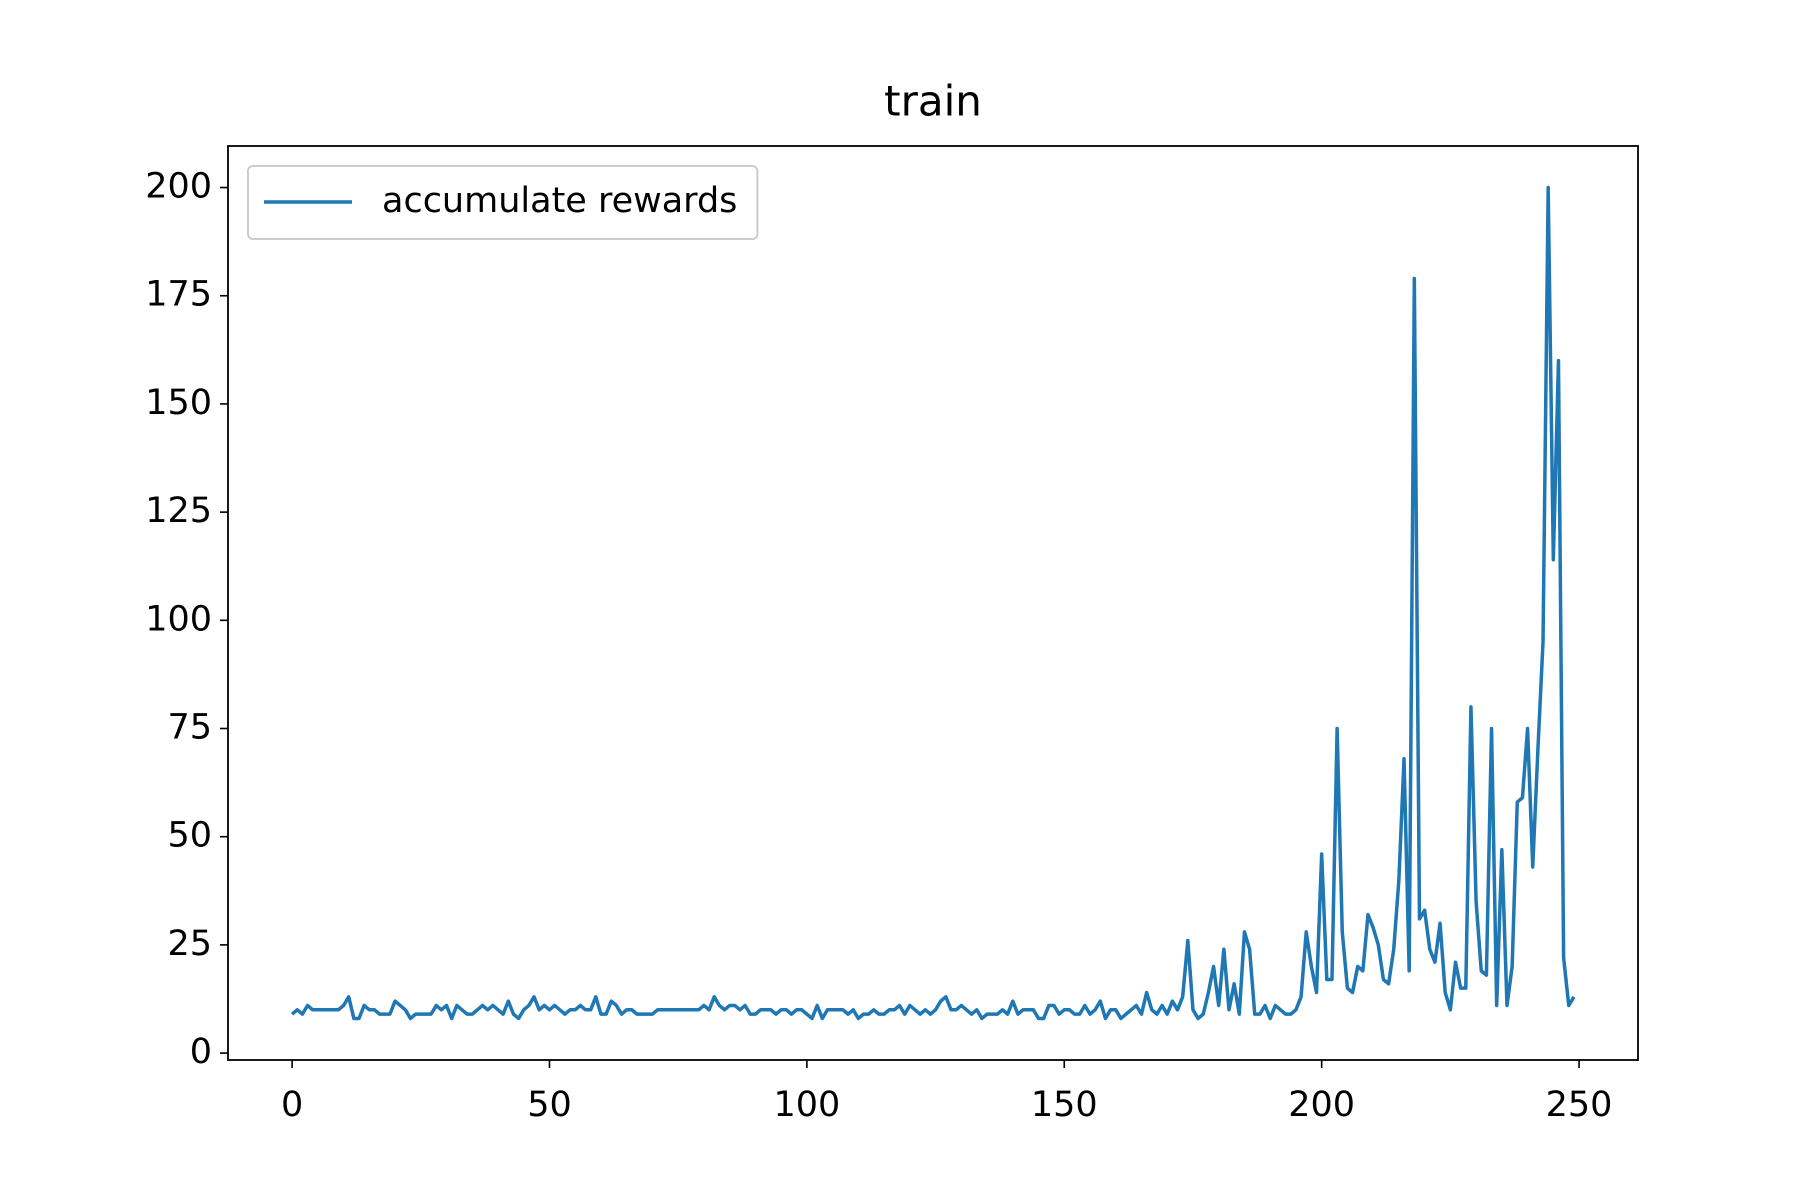 This screenshot has width=1800, height=1200. Describe the element at coordinates (178, 295) in the screenshot. I see `y-tick-label: 175` at that location.